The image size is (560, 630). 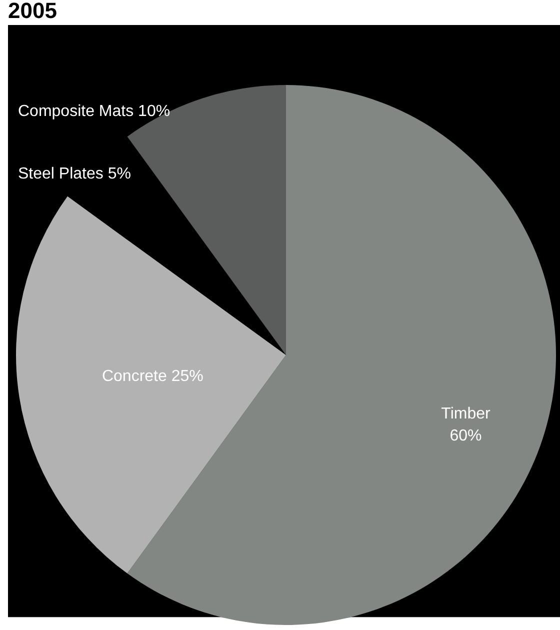 What do you see at coordinates (466, 435) in the screenshot?
I see `data-label: 60%` at bounding box center [466, 435].